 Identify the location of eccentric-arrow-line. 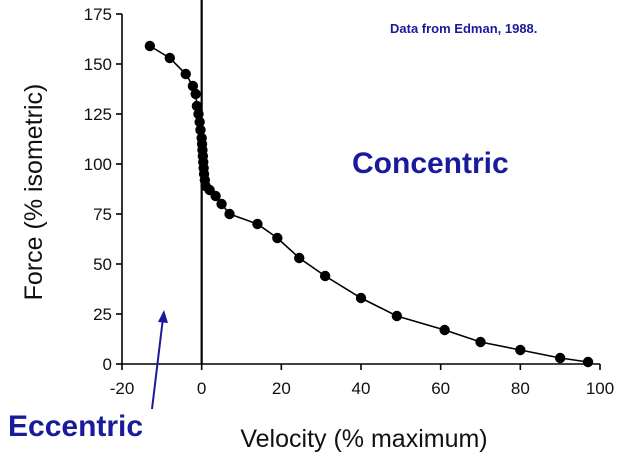
(157, 363).